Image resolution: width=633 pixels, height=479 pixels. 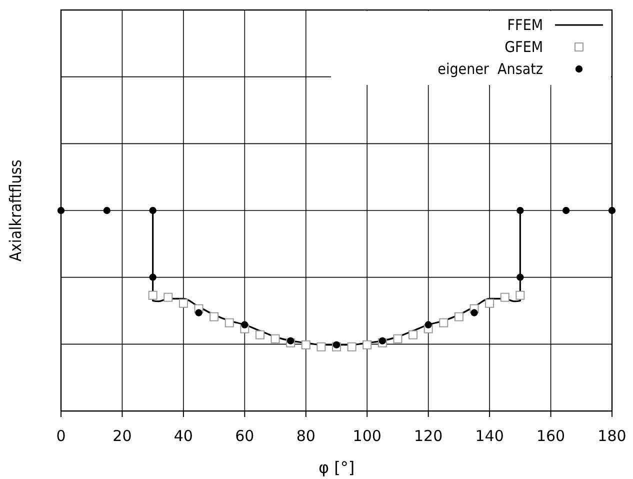 I want to click on x-tick-label: 100, so click(x=367, y=436).